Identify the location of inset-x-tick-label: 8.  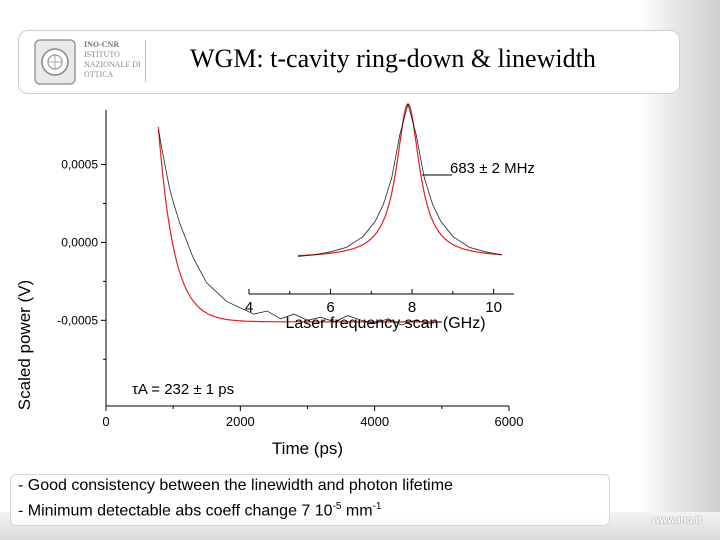
(412, 307).